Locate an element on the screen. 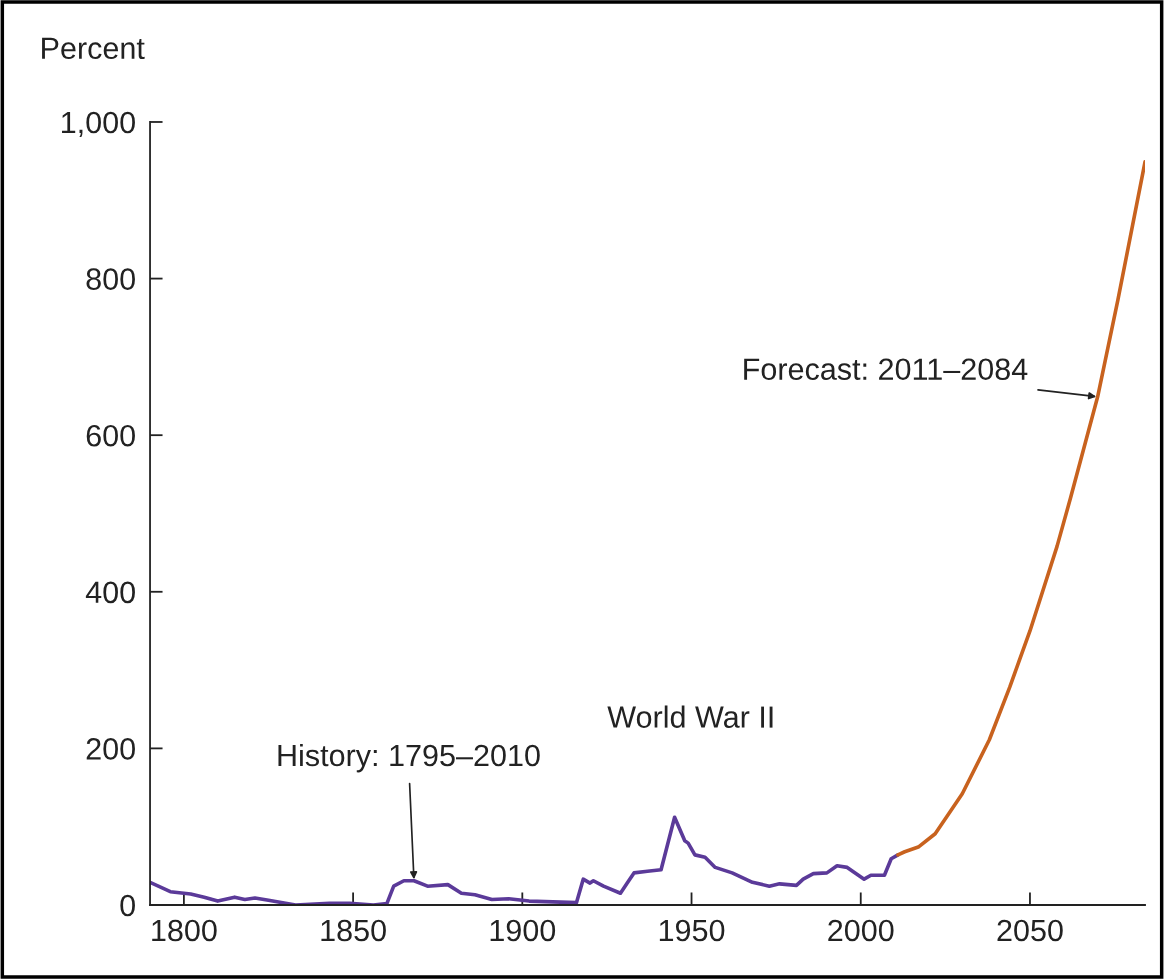  line-series is located at coordinates (525, 860).